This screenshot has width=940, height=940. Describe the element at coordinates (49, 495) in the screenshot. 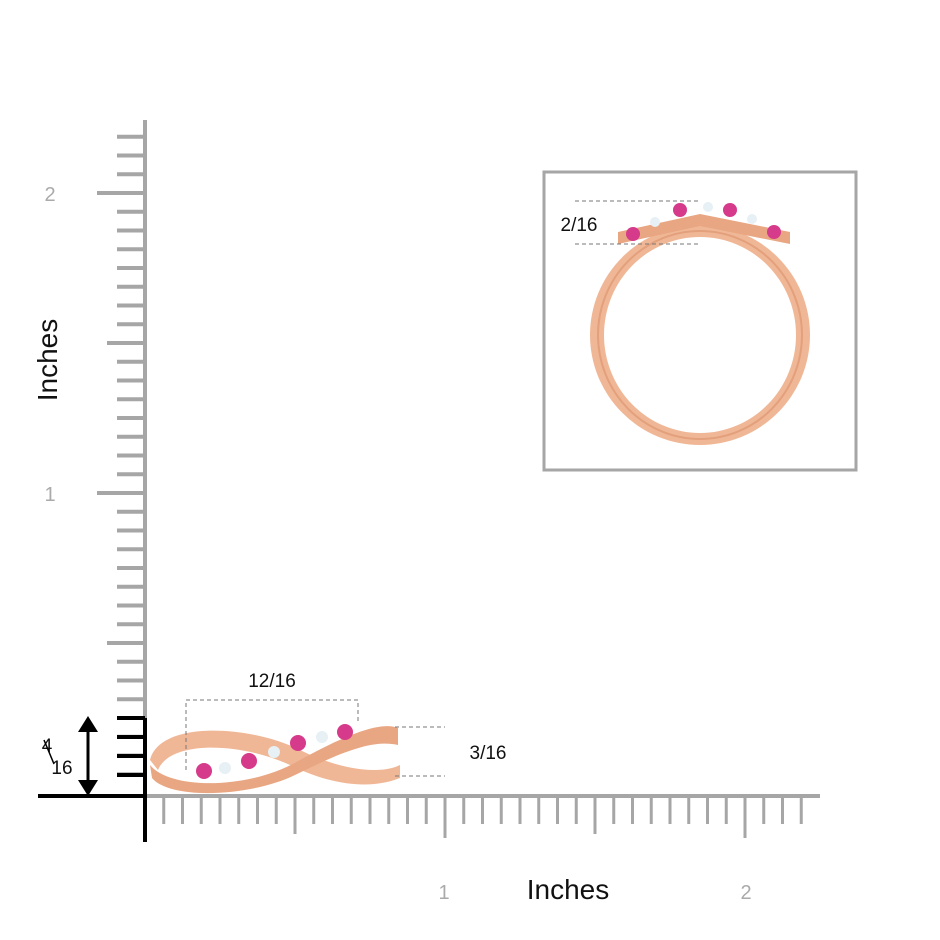

I see `y-tick-label: 1` at that location.